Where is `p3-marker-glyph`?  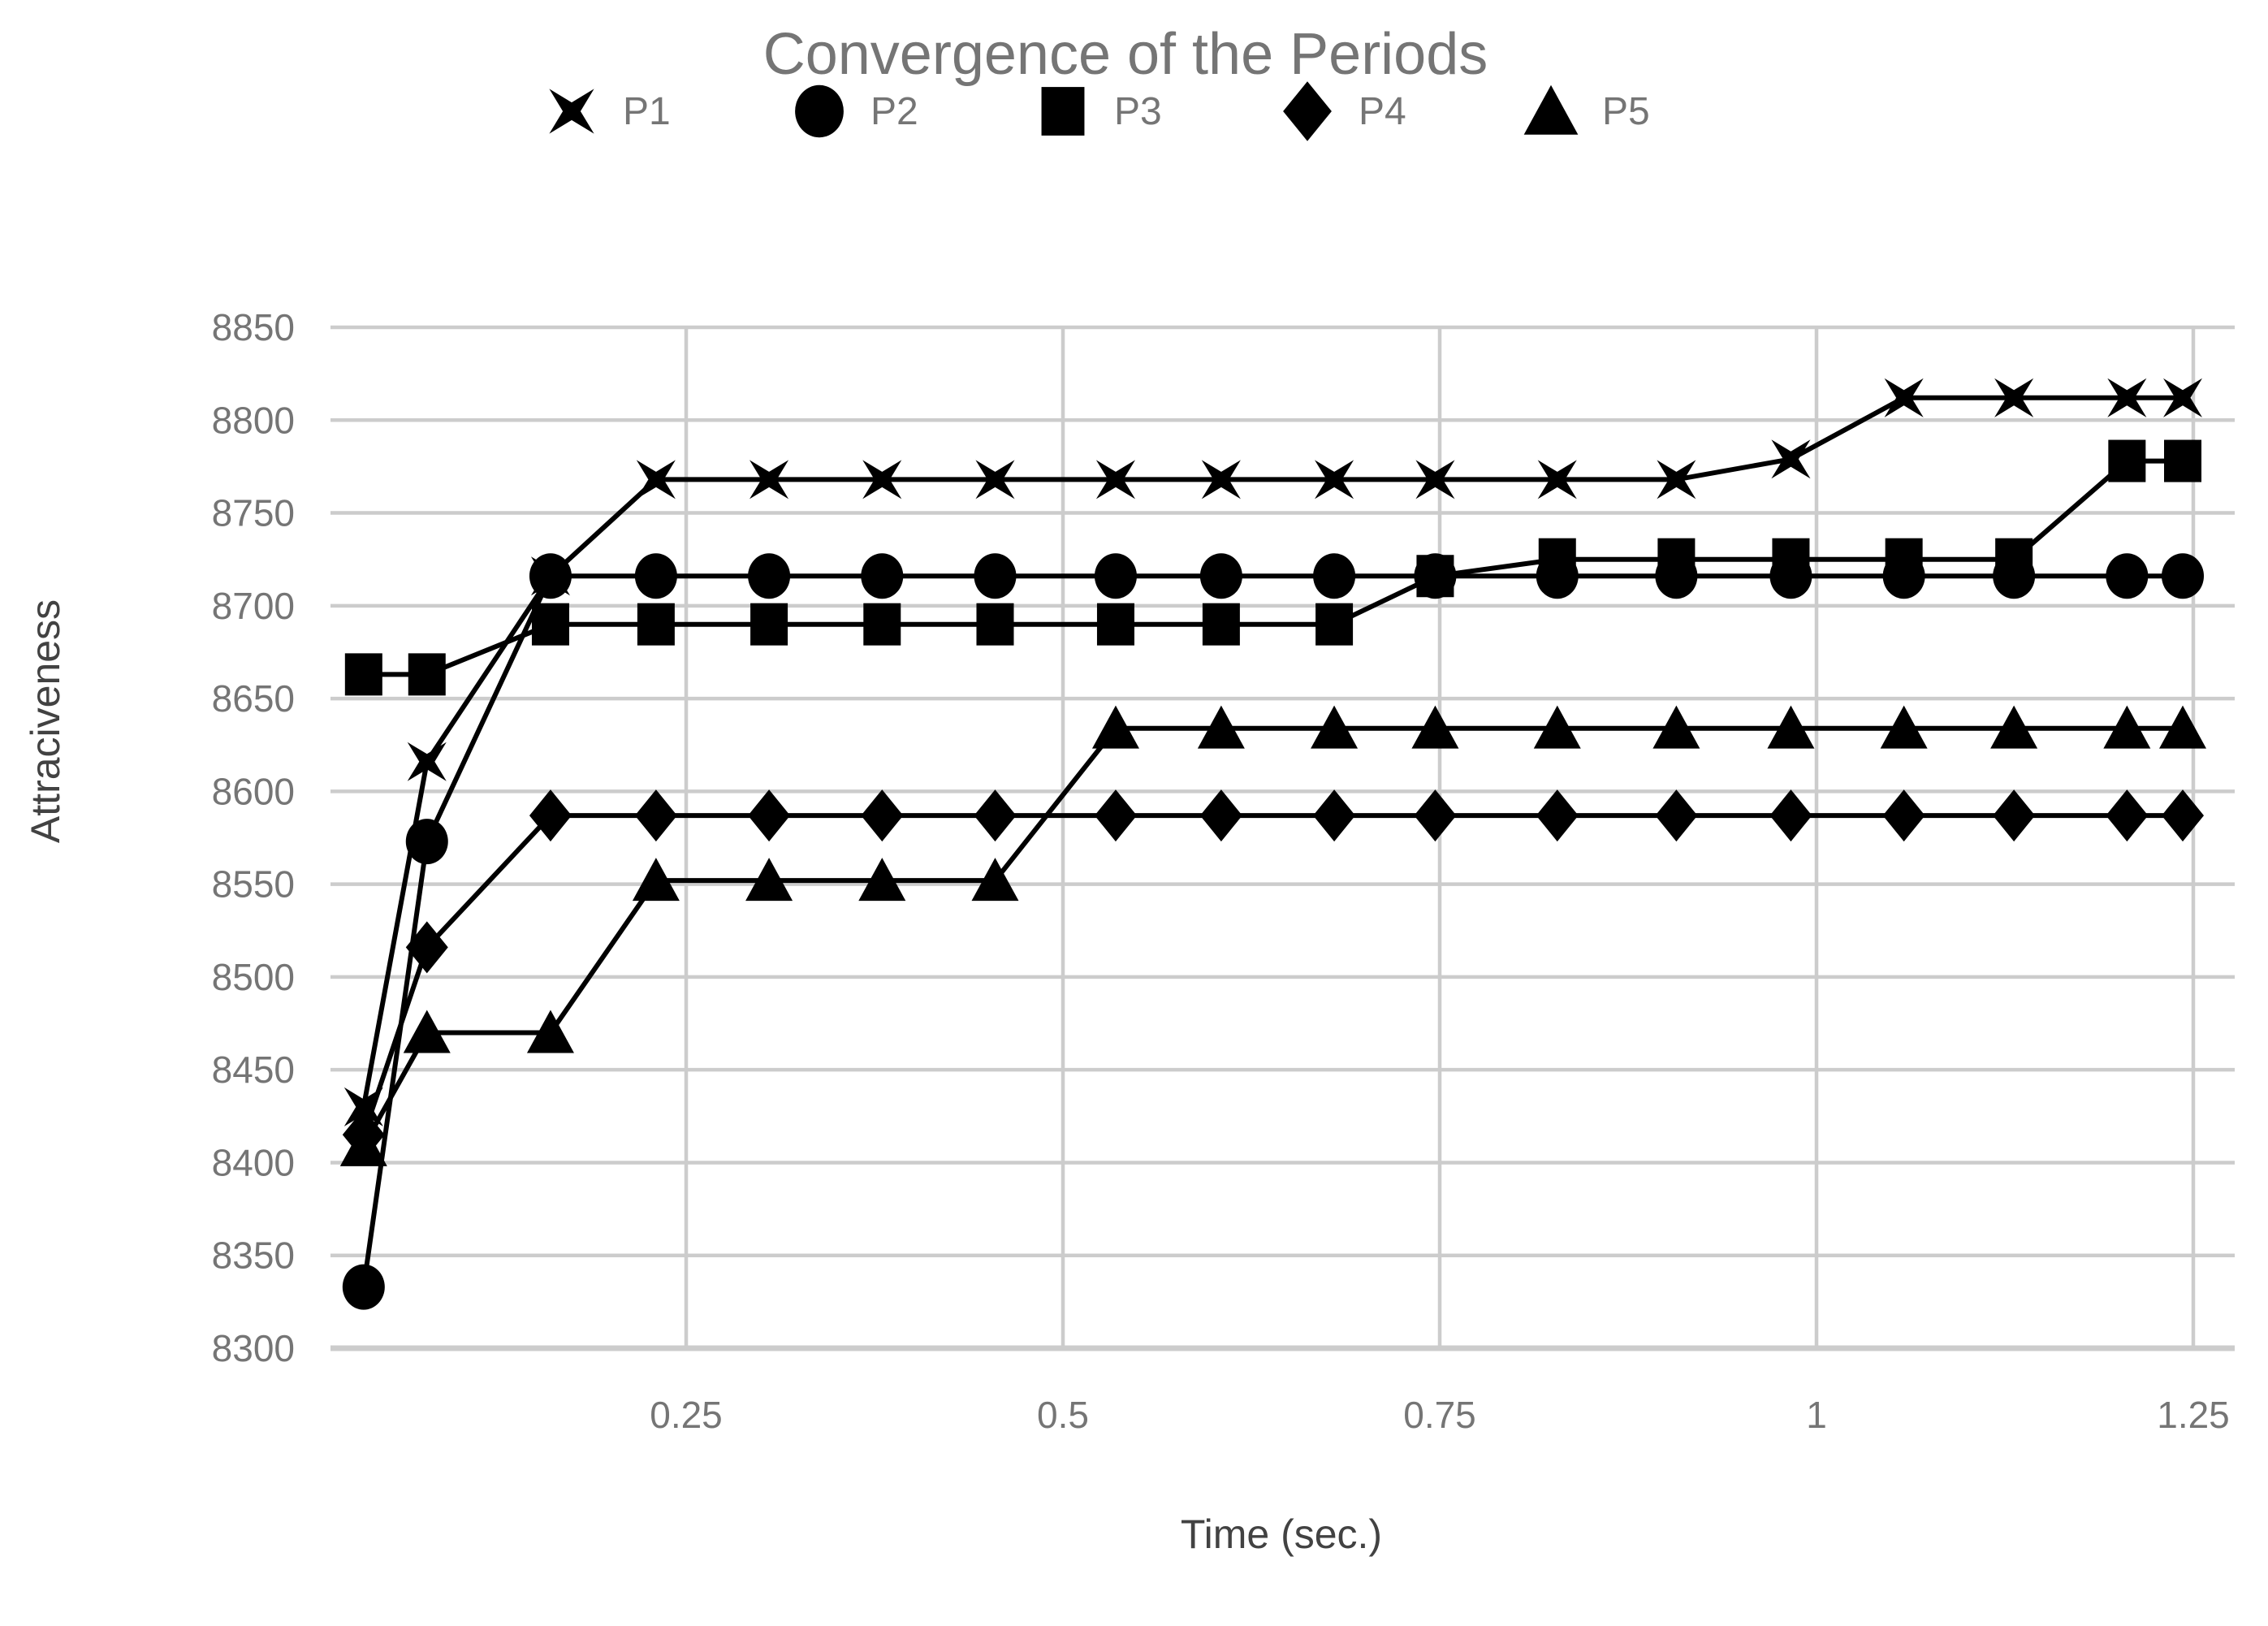 p3-marker-glyph is located at coordinates (1063, 111).